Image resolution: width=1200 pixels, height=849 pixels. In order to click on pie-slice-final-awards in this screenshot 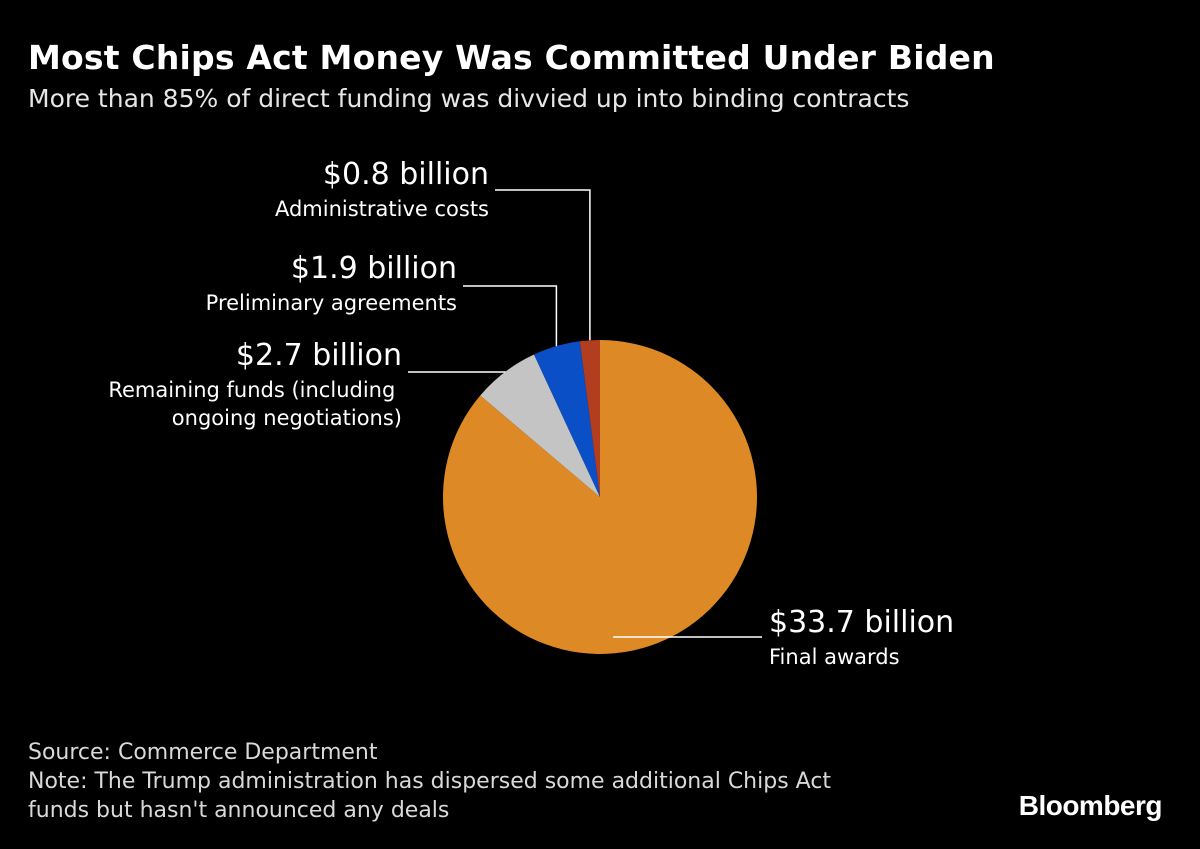, I will do `click(599, 497)`.